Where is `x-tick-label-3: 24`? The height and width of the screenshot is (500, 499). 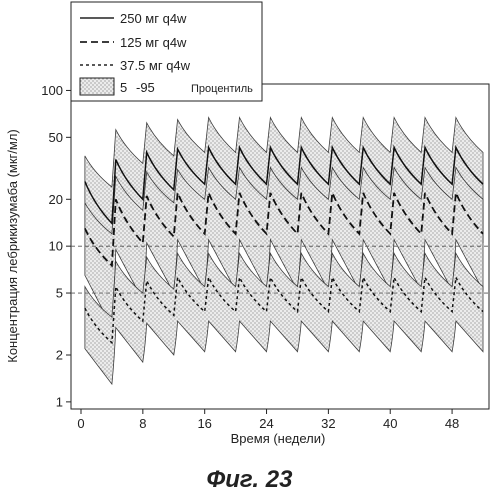
x-tick-label-3: 24 is located at coordinates (266, 423).